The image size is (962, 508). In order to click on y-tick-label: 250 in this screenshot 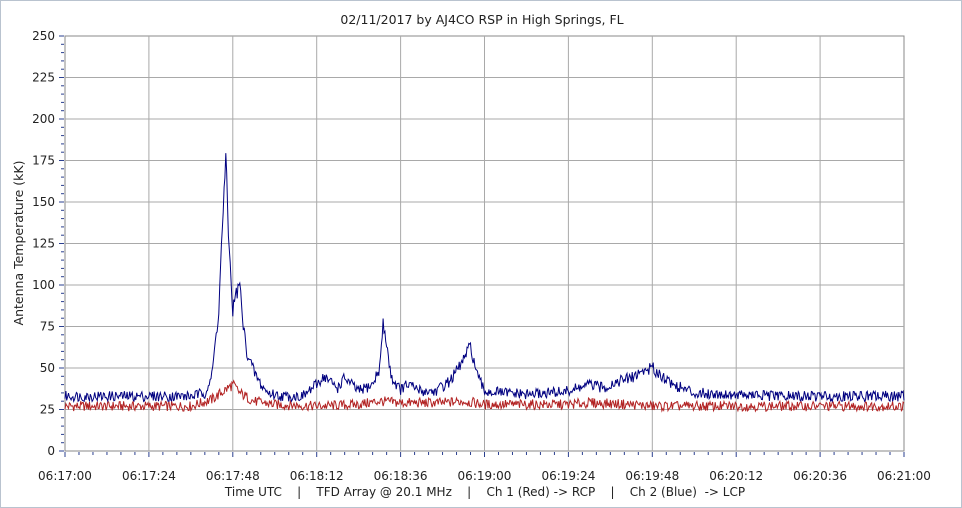, I will do `click(43, 36)`.